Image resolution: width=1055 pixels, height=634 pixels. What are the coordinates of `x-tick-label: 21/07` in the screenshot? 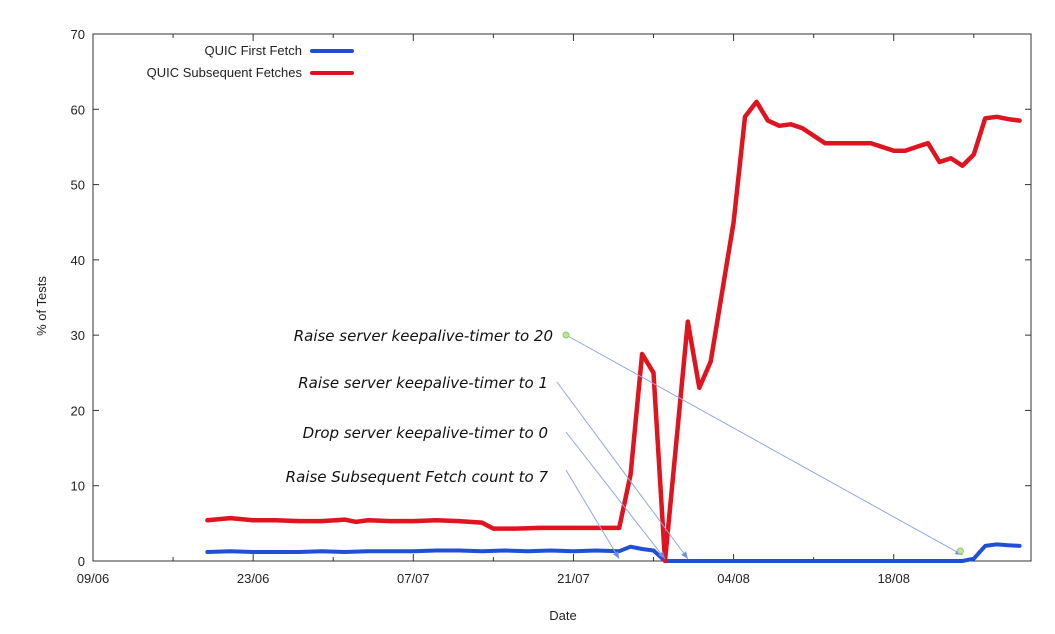 It's located at (573, 578).